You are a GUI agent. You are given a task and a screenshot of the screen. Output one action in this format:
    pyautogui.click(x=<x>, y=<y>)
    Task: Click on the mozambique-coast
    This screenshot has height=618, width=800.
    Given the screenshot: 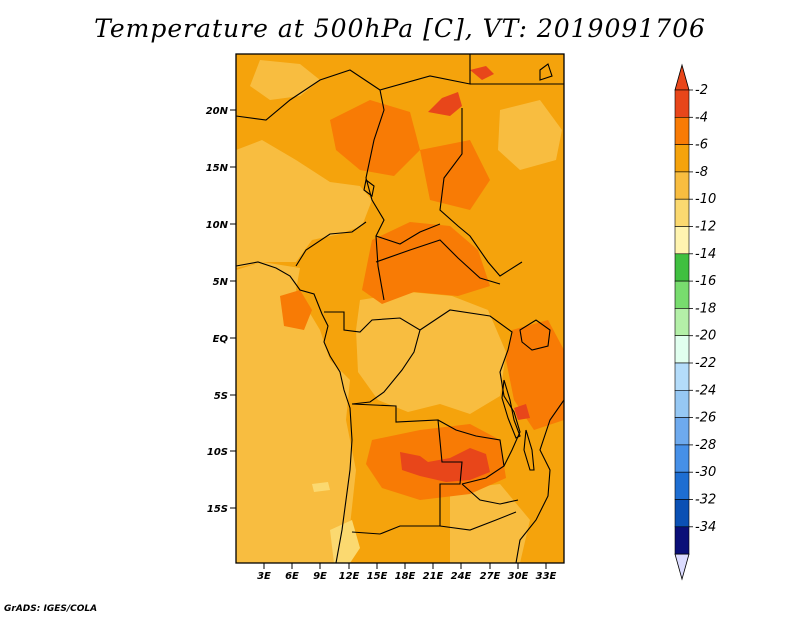 What is the action you would take?
    pyautogui.click(x=539, y=481)
    